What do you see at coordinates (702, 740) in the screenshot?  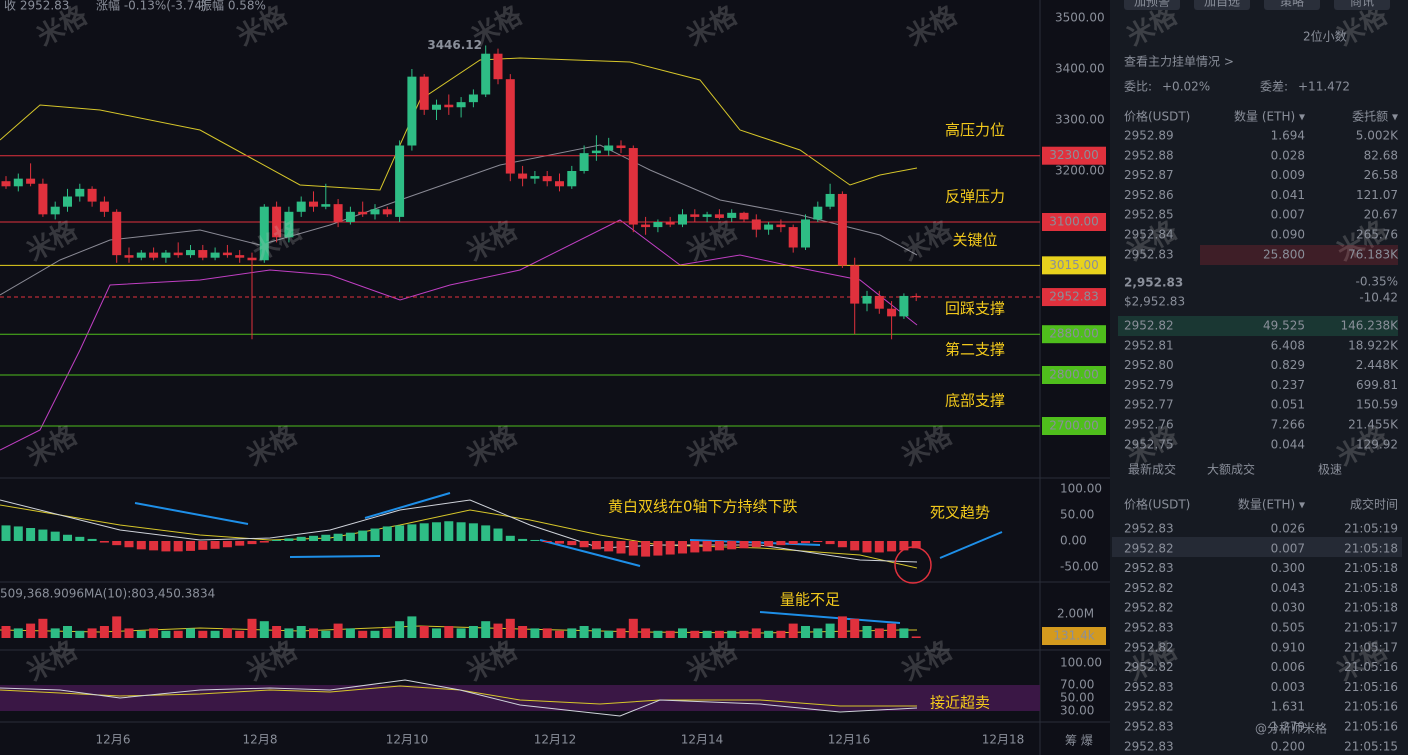 I see `date-label: 12月14` at bounding box center [702, 740].